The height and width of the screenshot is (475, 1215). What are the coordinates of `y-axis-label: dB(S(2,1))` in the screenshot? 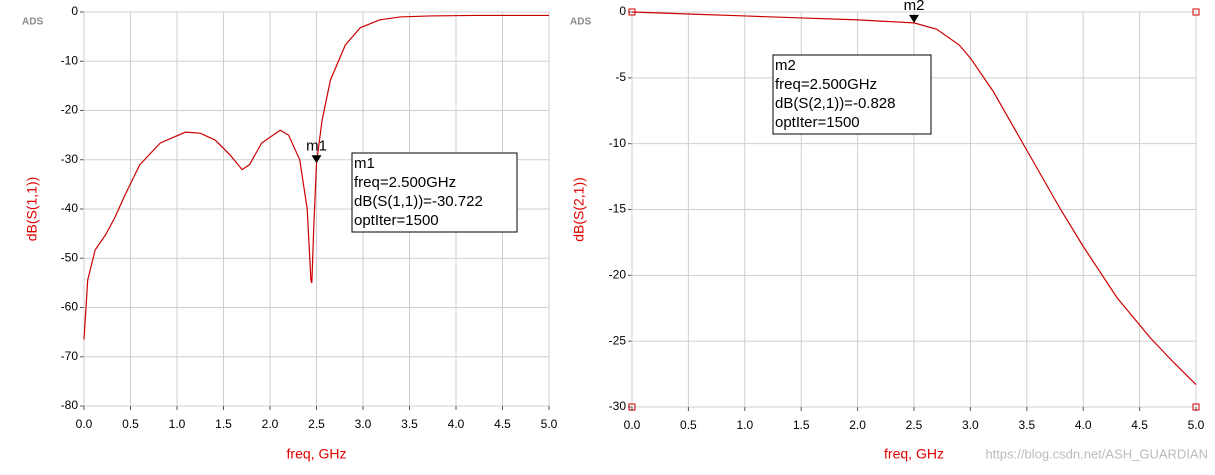 It's located at (579, 209).